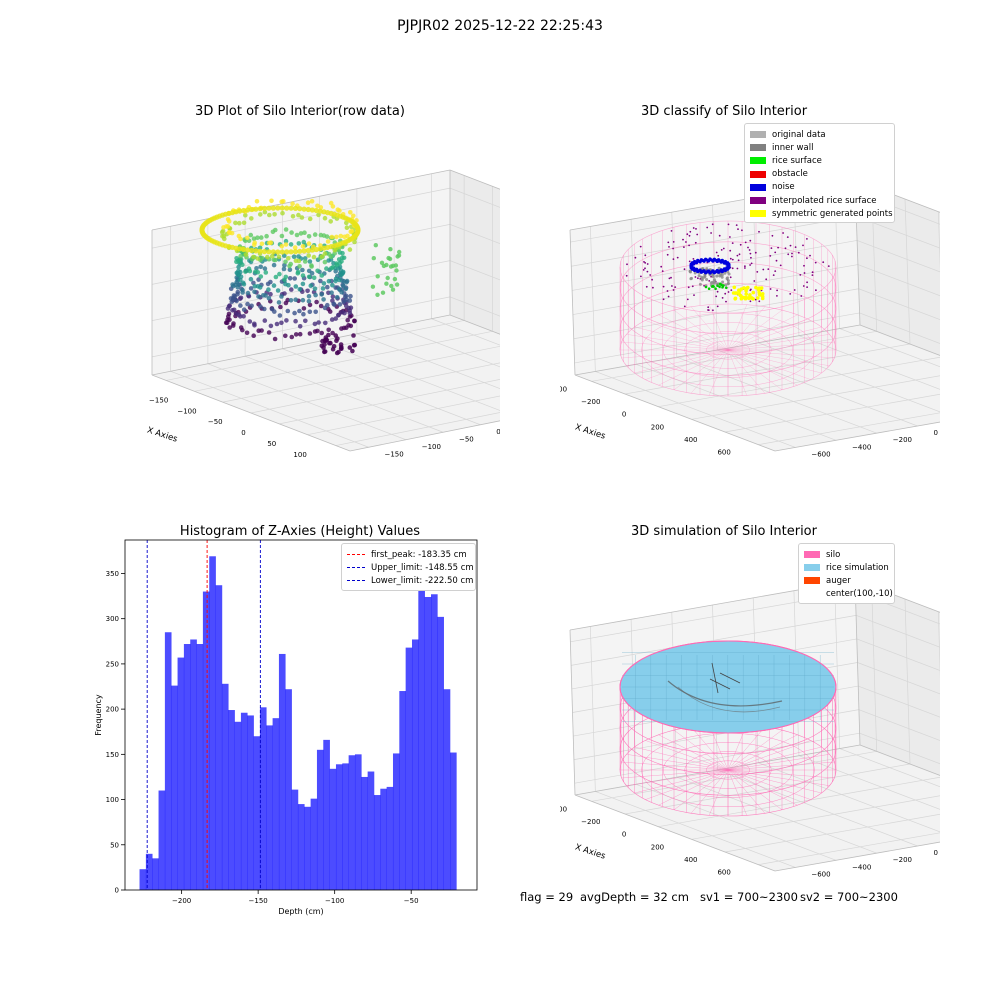  I want to click on x-tick-label: 0, so click(243, 433).